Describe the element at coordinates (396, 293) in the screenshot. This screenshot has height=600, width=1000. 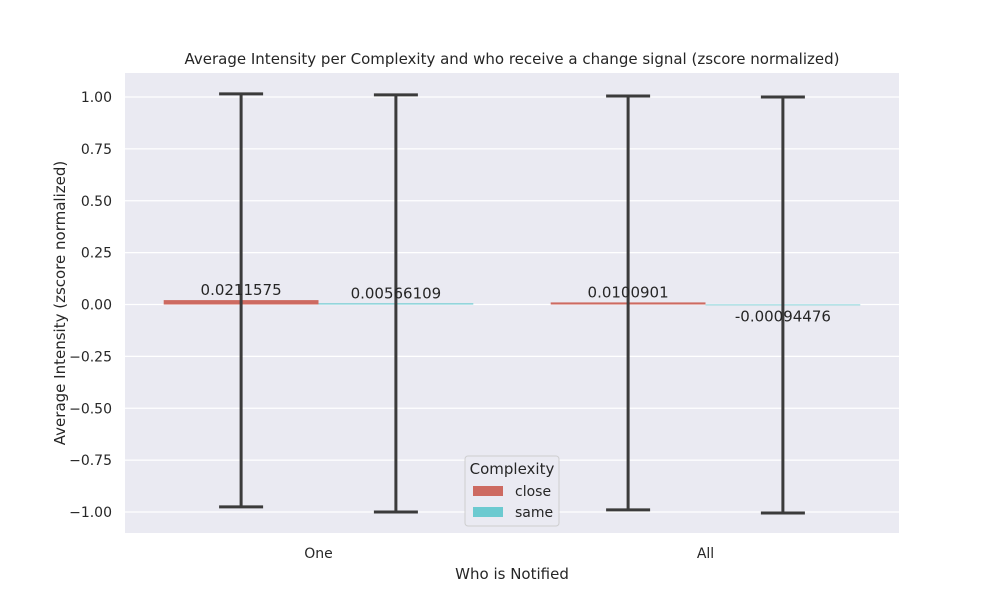
I see `bar-value-label: 0.00566109` at that location.